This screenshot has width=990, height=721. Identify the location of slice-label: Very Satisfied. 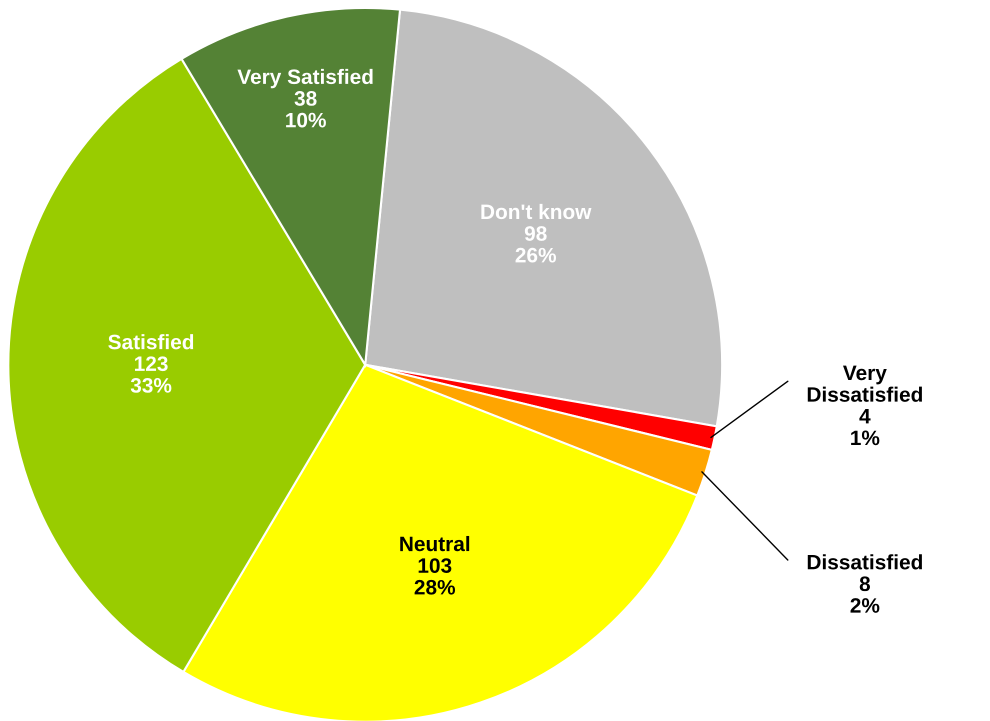
(305, 78).